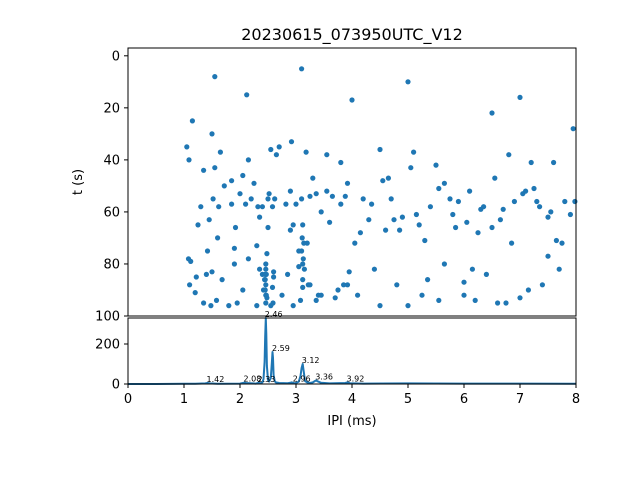 The image size is (640, 480). I want to click on raster-ytick-label: 80, so click(111, 264).